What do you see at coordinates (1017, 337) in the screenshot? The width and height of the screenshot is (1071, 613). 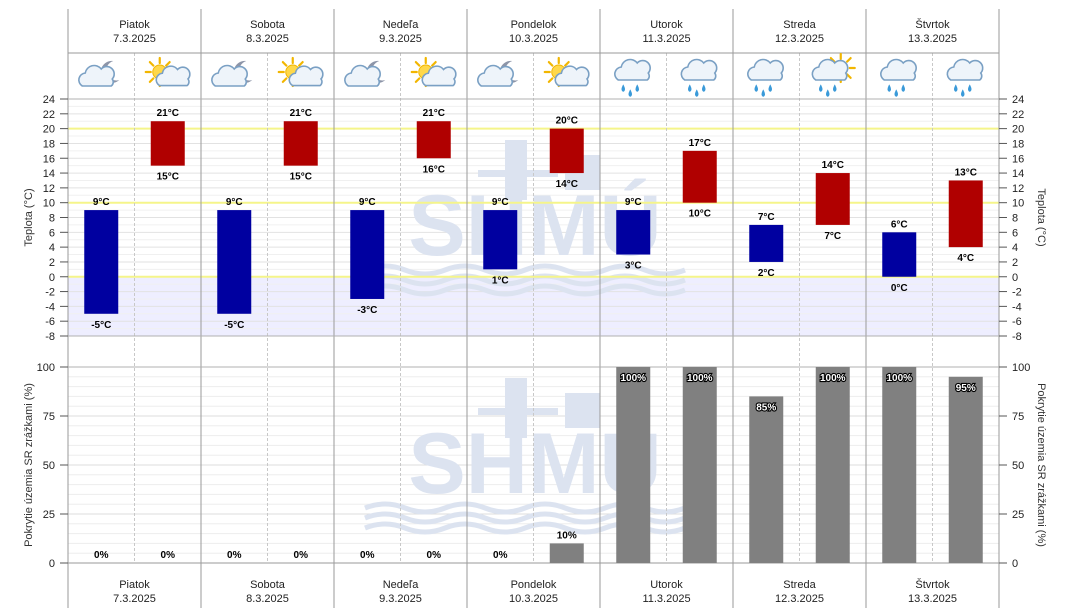 I see `y-tick-right: -8` at bounding box center [1017, 337].